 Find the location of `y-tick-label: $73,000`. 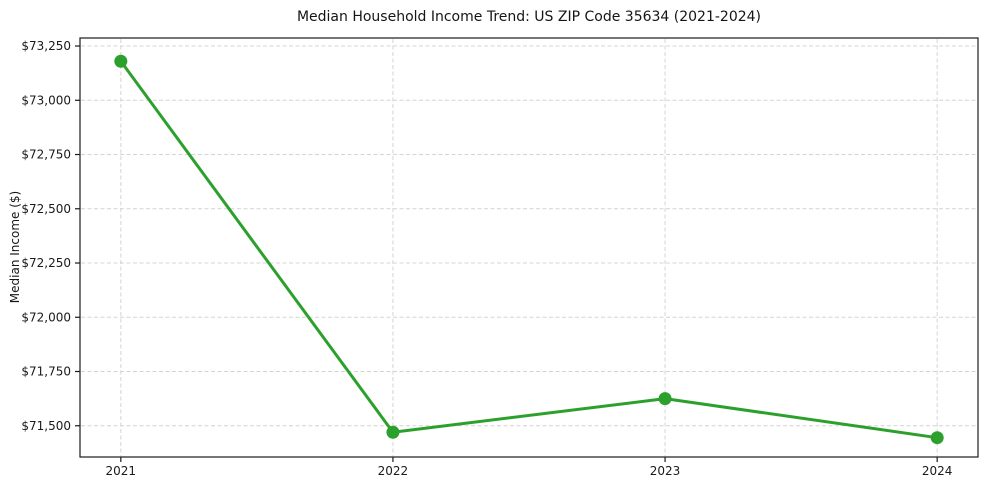

y-tick-label: $73,000 is located at coordinates (46, 100).